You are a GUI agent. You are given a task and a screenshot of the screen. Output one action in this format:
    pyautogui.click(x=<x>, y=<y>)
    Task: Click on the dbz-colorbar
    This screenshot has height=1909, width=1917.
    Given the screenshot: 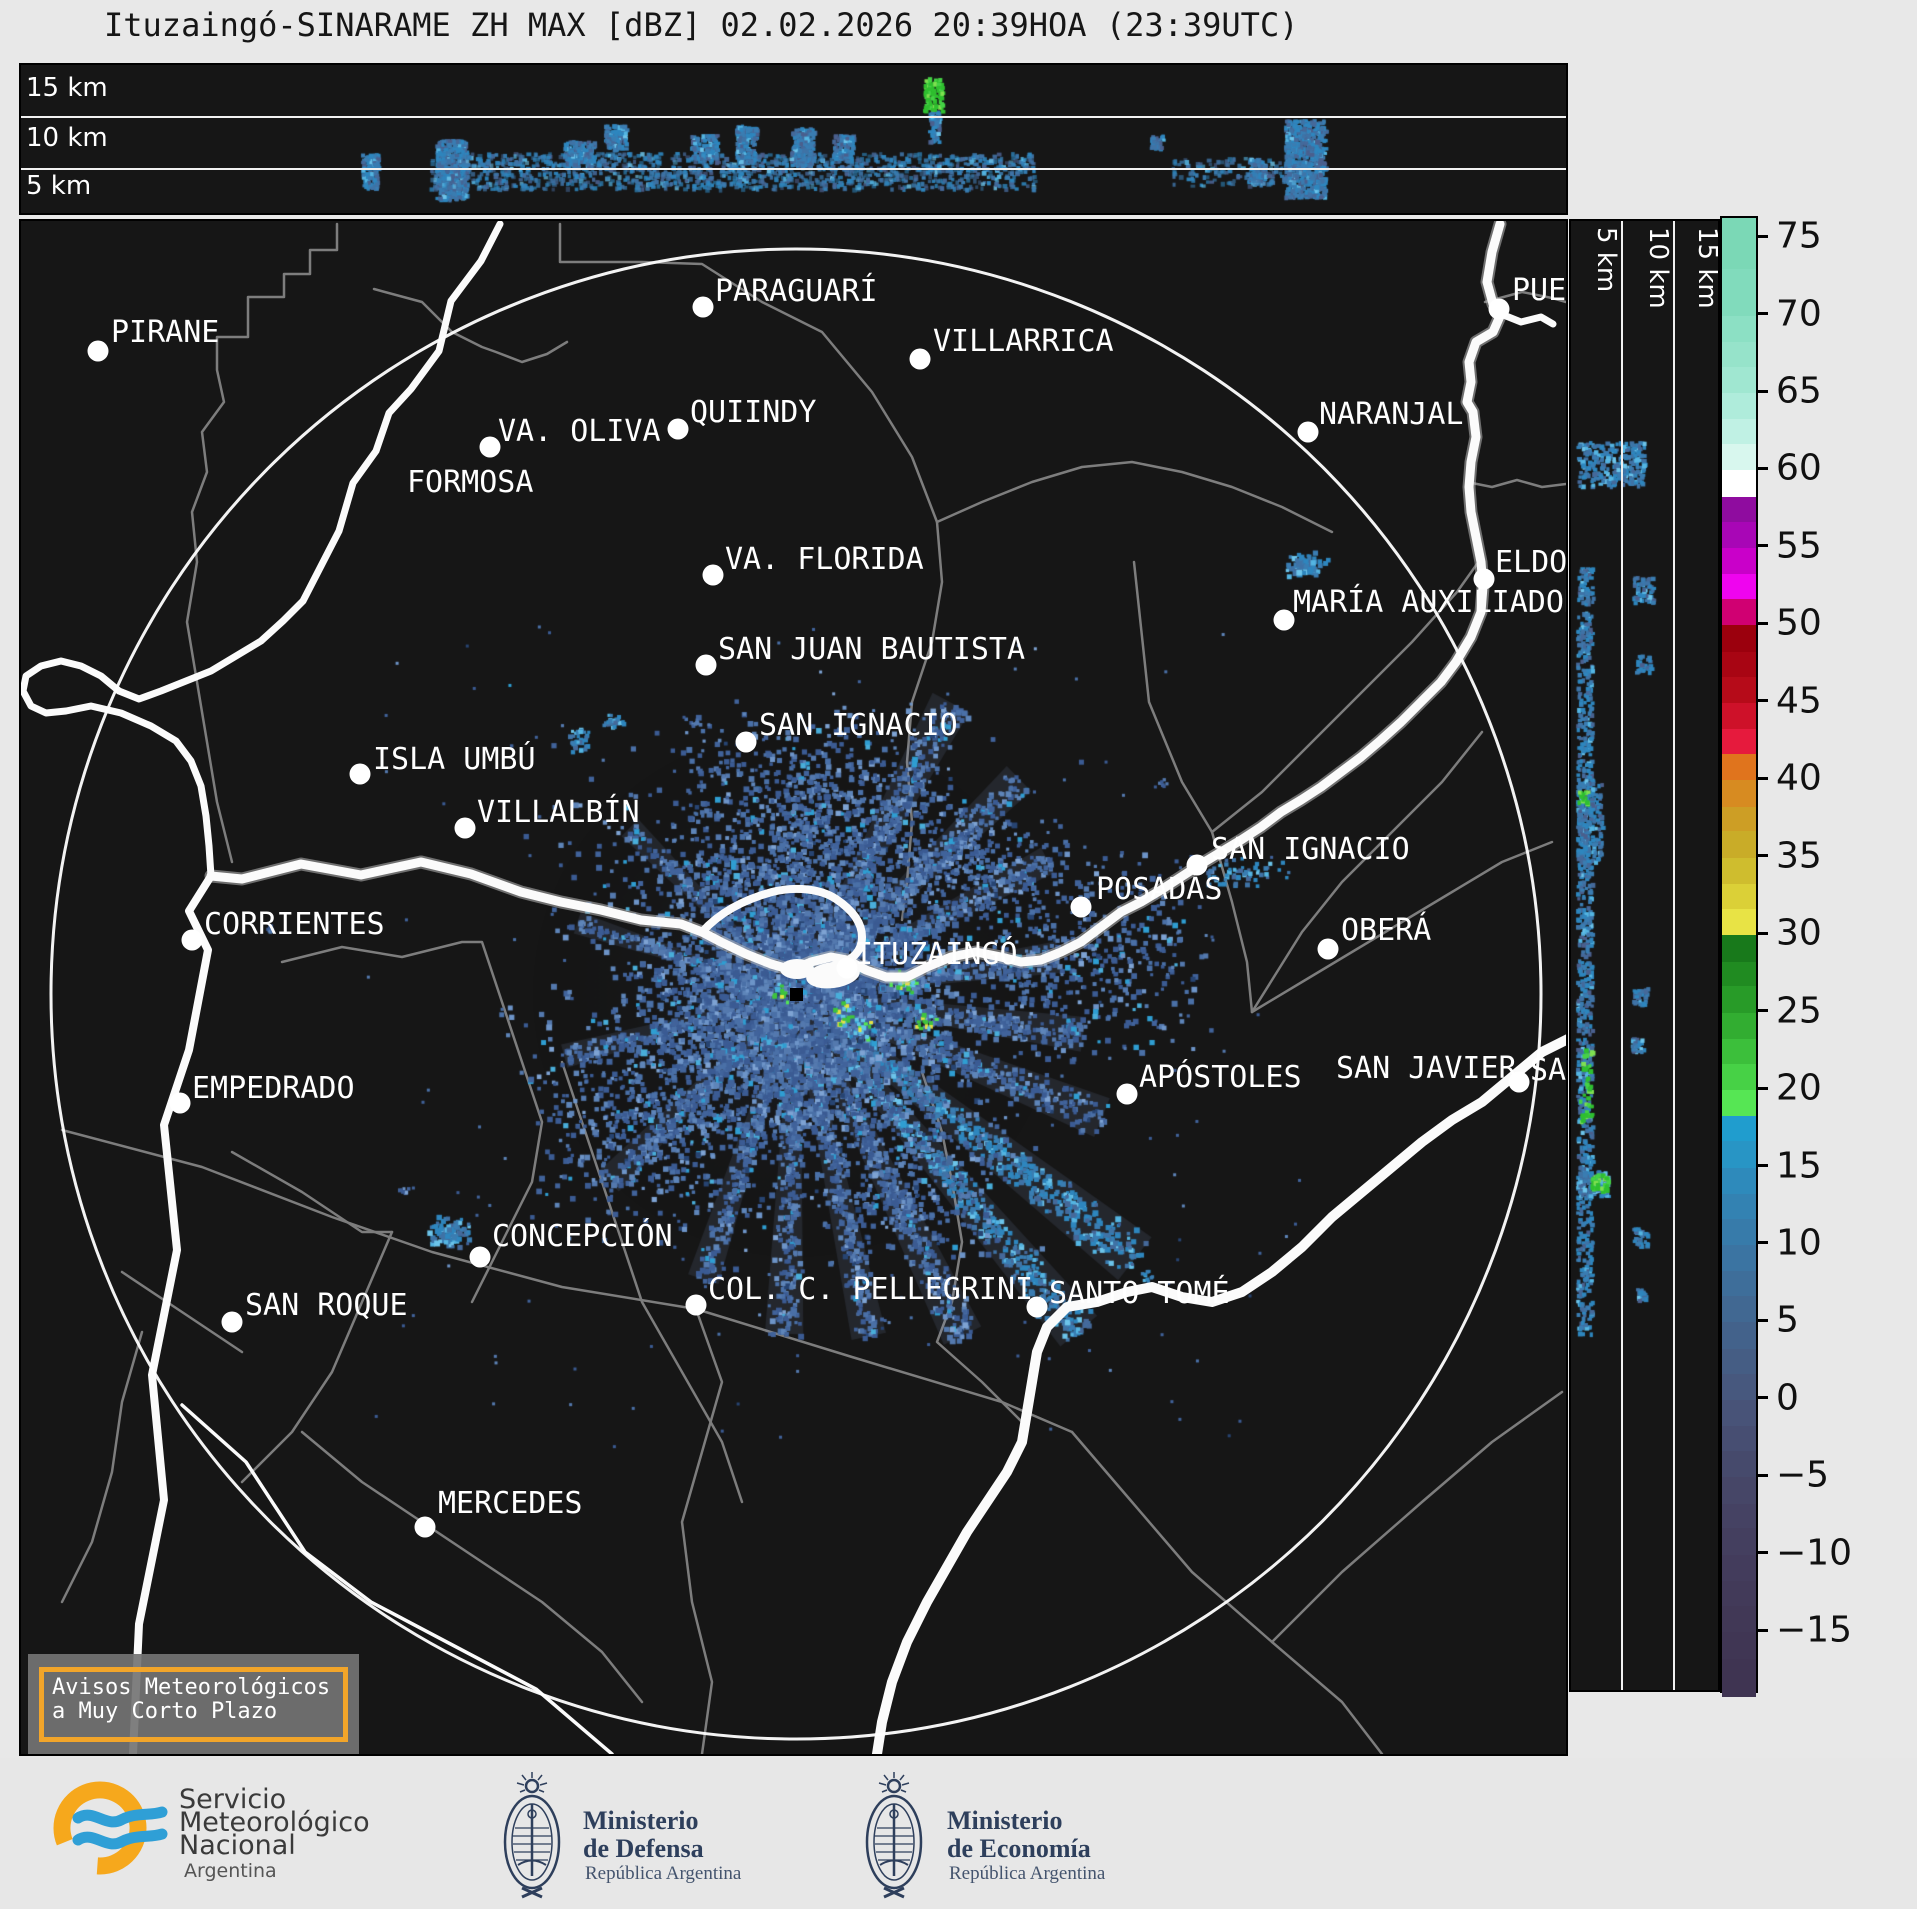 What is the action you would take?
    pyautogui.click(x=1739, y=956)
    